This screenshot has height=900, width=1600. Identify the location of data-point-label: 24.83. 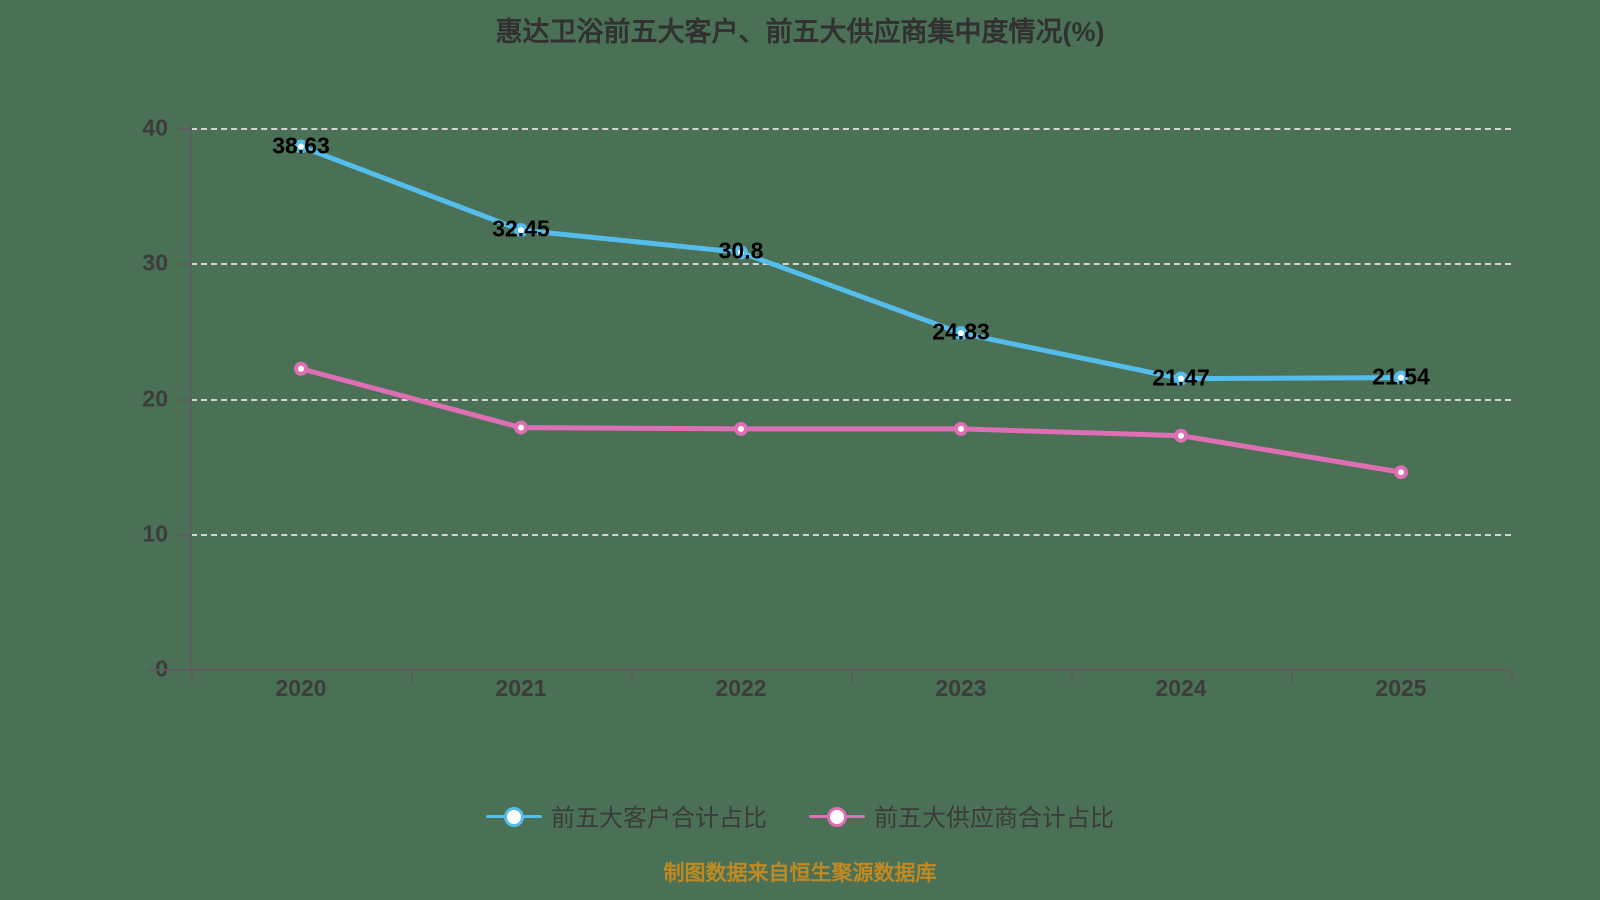
(961, 331).